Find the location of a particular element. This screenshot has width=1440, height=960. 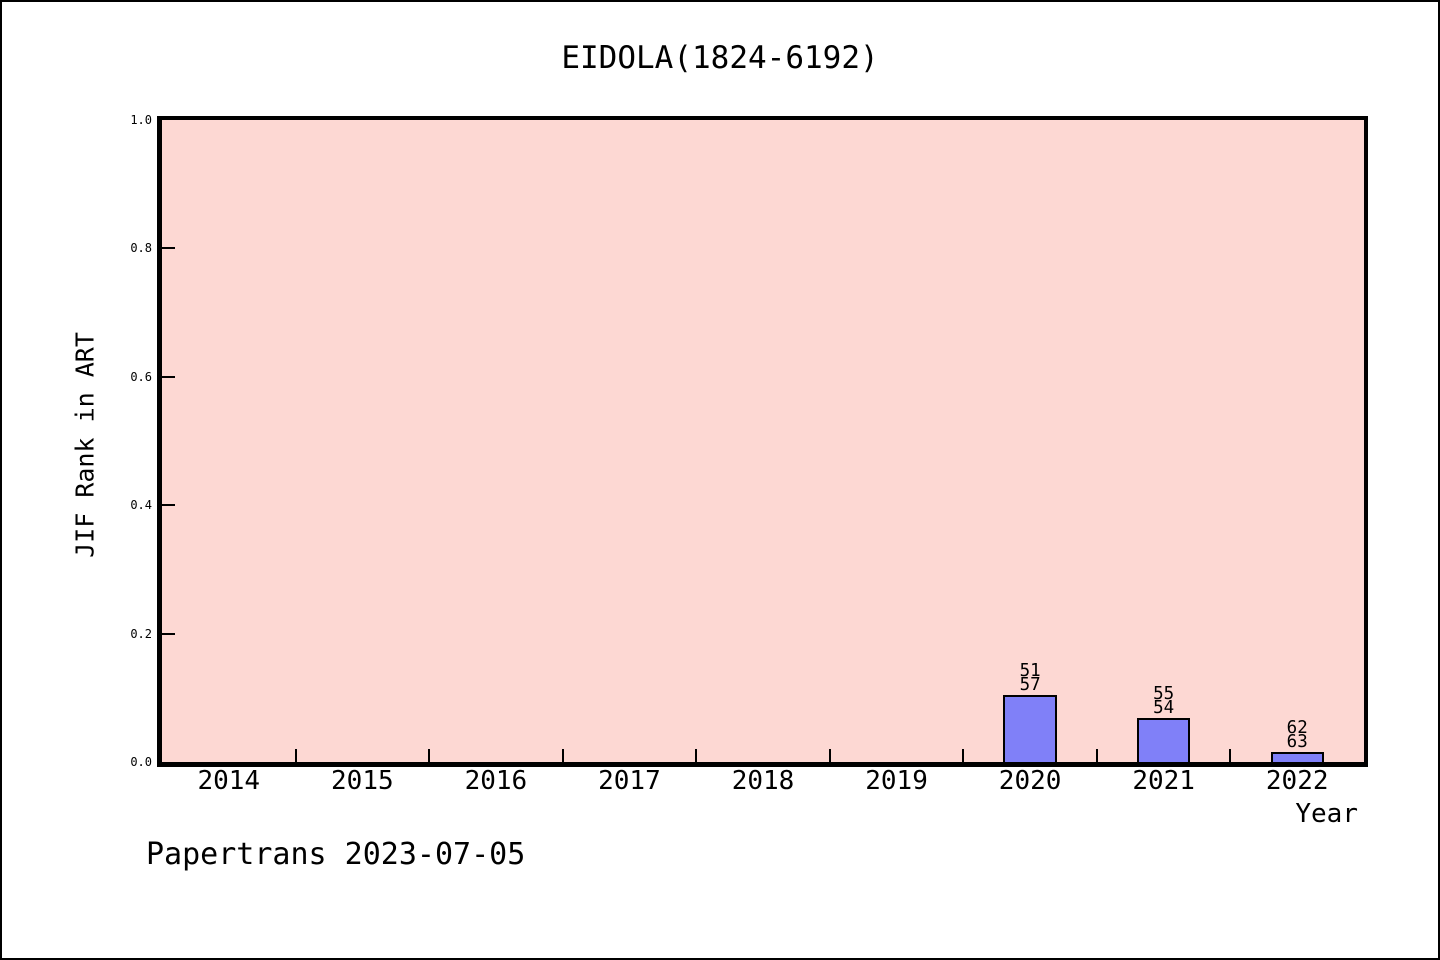

chart-title: EIDOLA(1824-6192) is located at coordinates (720, 58).